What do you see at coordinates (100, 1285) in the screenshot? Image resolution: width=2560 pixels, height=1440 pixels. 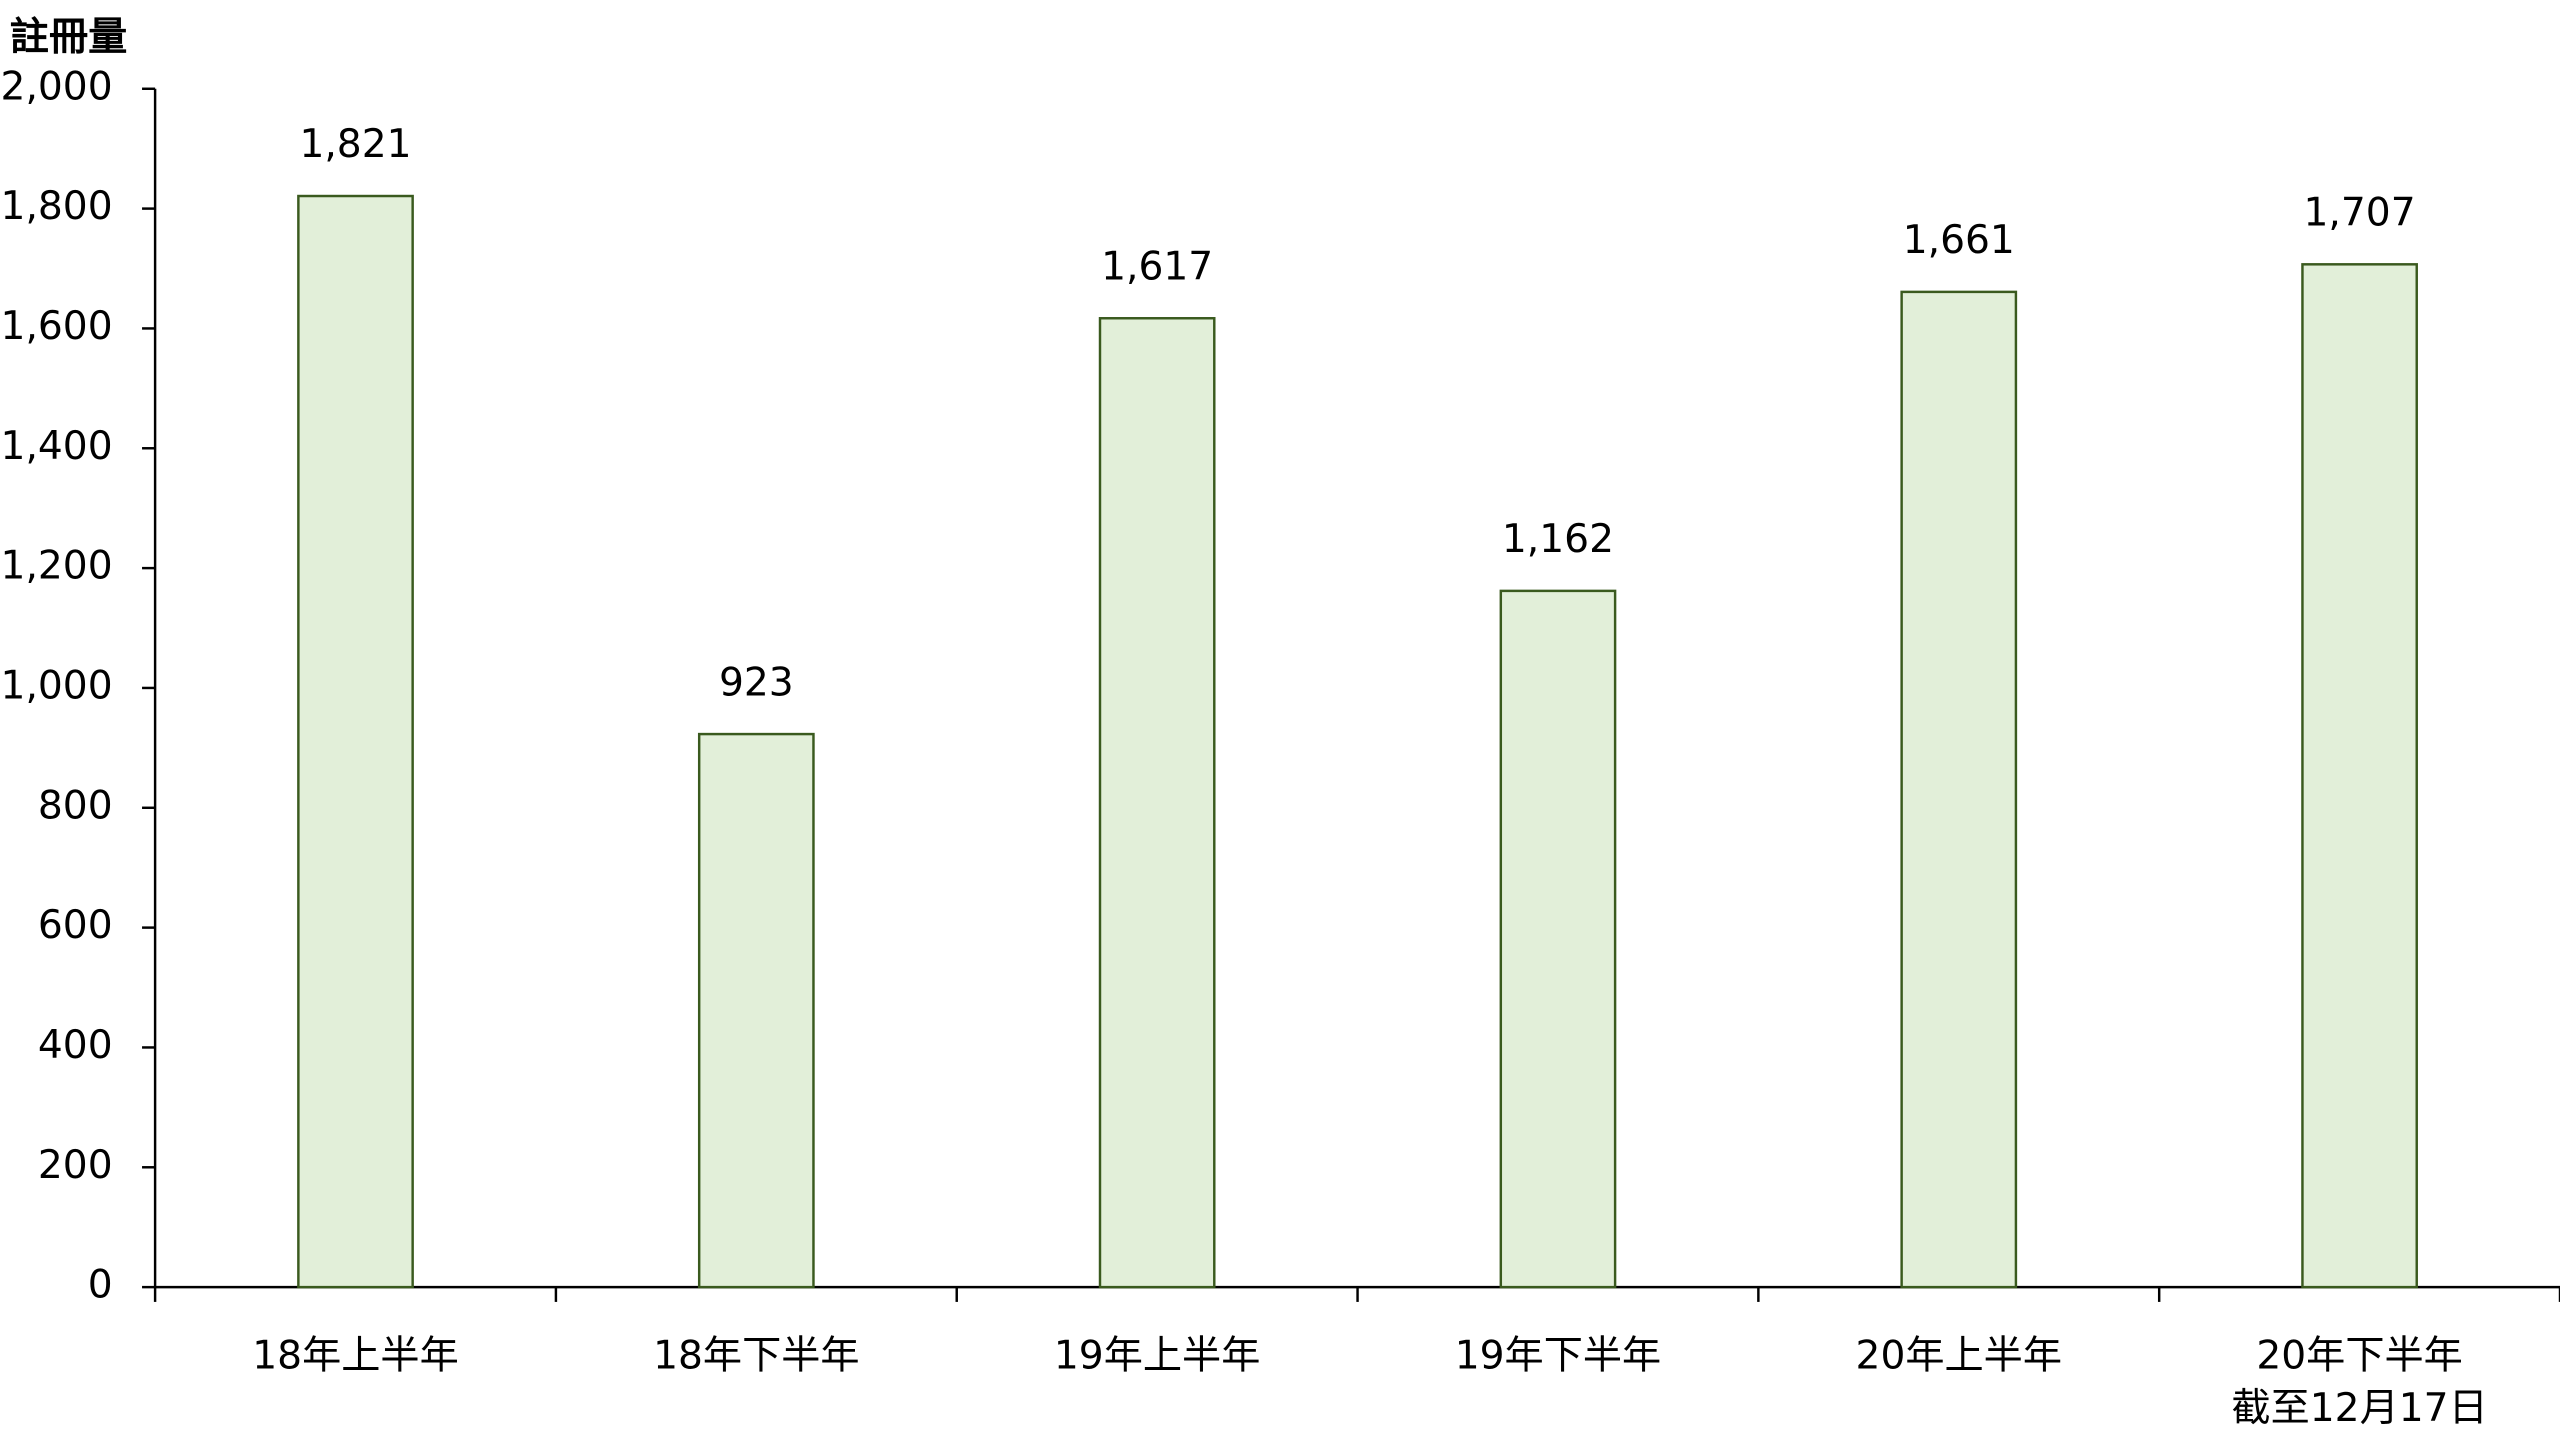 I see `y-tick-label: 0` at bounding box center [100, 1285].